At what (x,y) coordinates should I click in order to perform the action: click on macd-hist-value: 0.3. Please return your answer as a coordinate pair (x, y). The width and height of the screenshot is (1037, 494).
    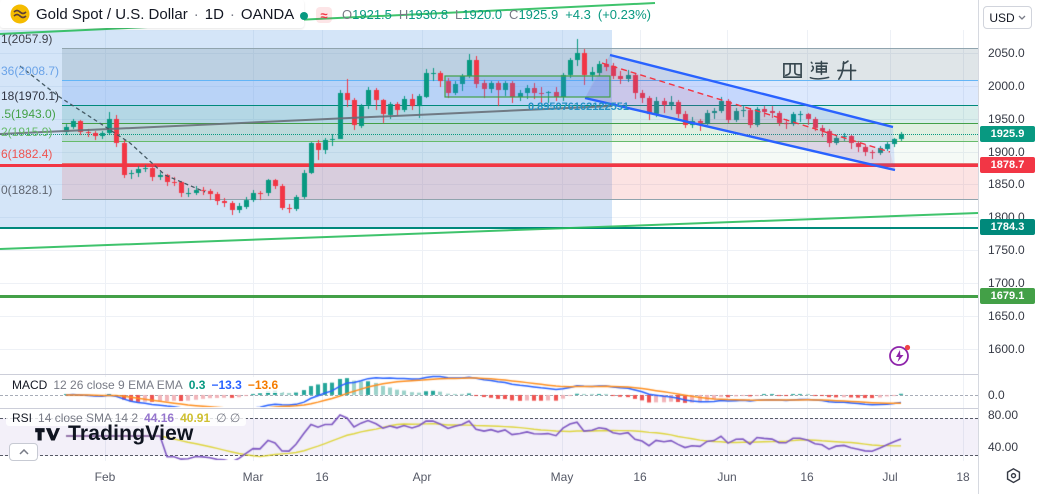
    Looking at the image, I should click on (197, 385).